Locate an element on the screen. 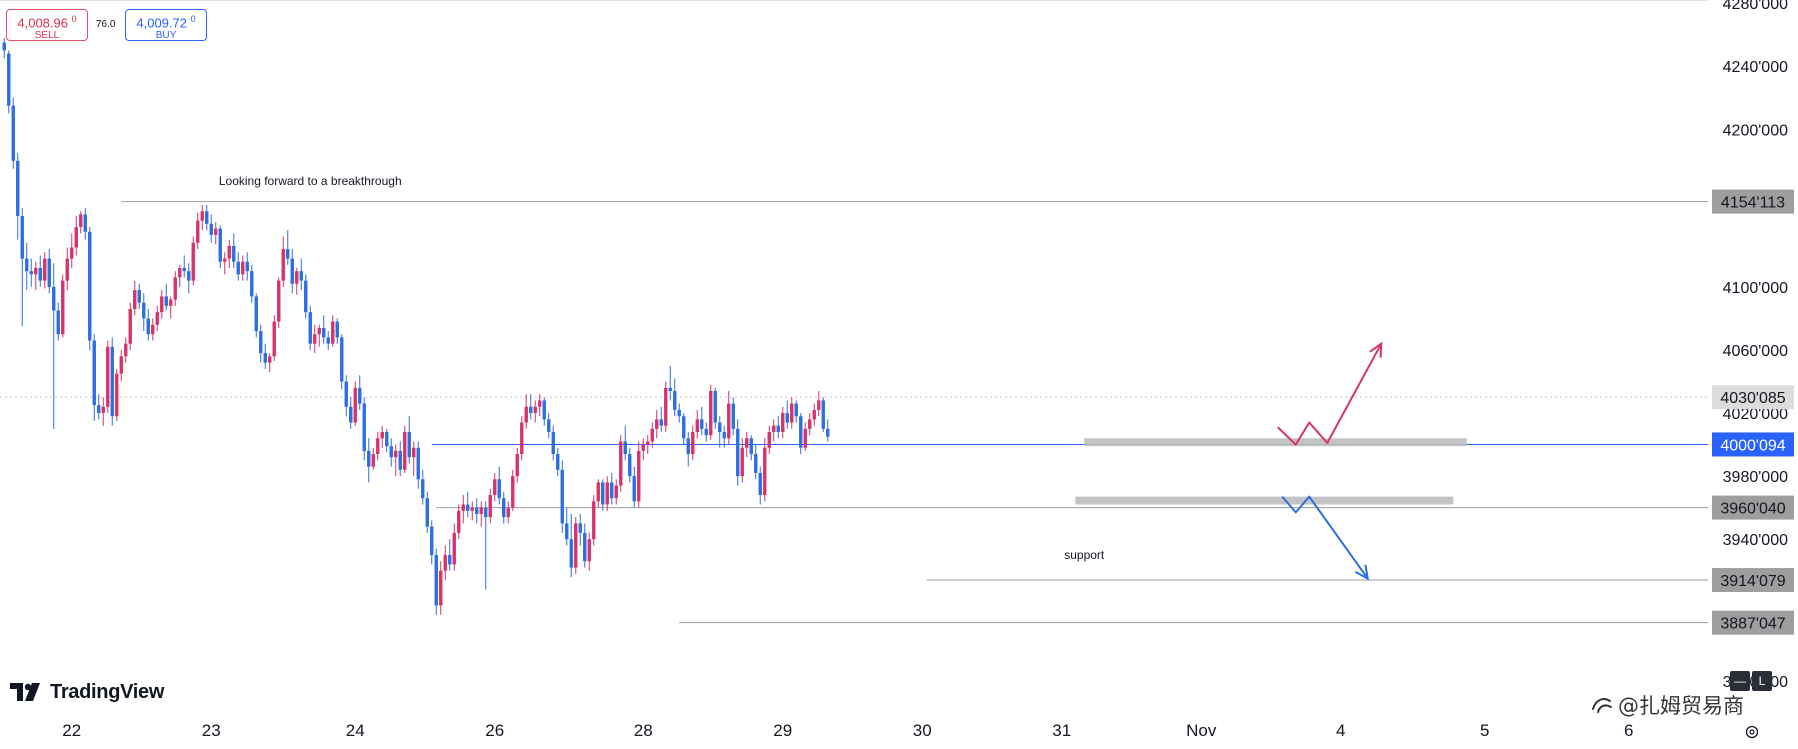 This screenshot has width=1798, height=749. projection-up-arrow-head is located at coordinates (1376, 349).